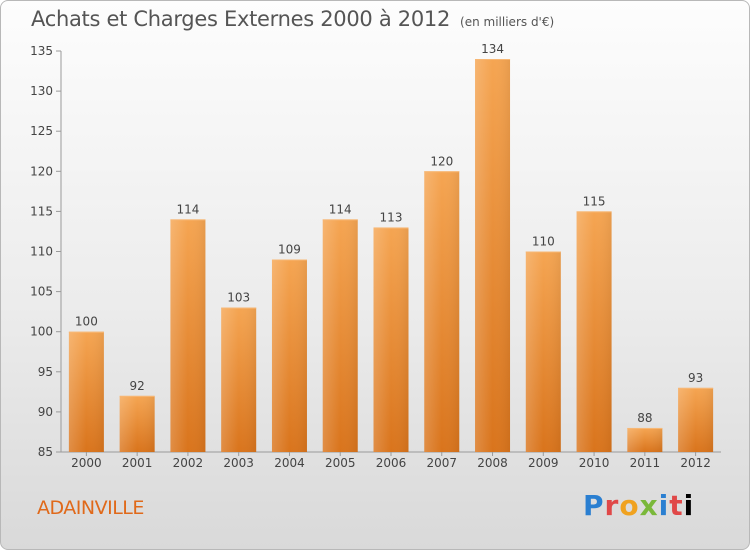 This screenshot has height=550, width=750. Describe the element at coordinates (188, 463) in the screenshot. I see `x-tick-label: 2002` at that location.